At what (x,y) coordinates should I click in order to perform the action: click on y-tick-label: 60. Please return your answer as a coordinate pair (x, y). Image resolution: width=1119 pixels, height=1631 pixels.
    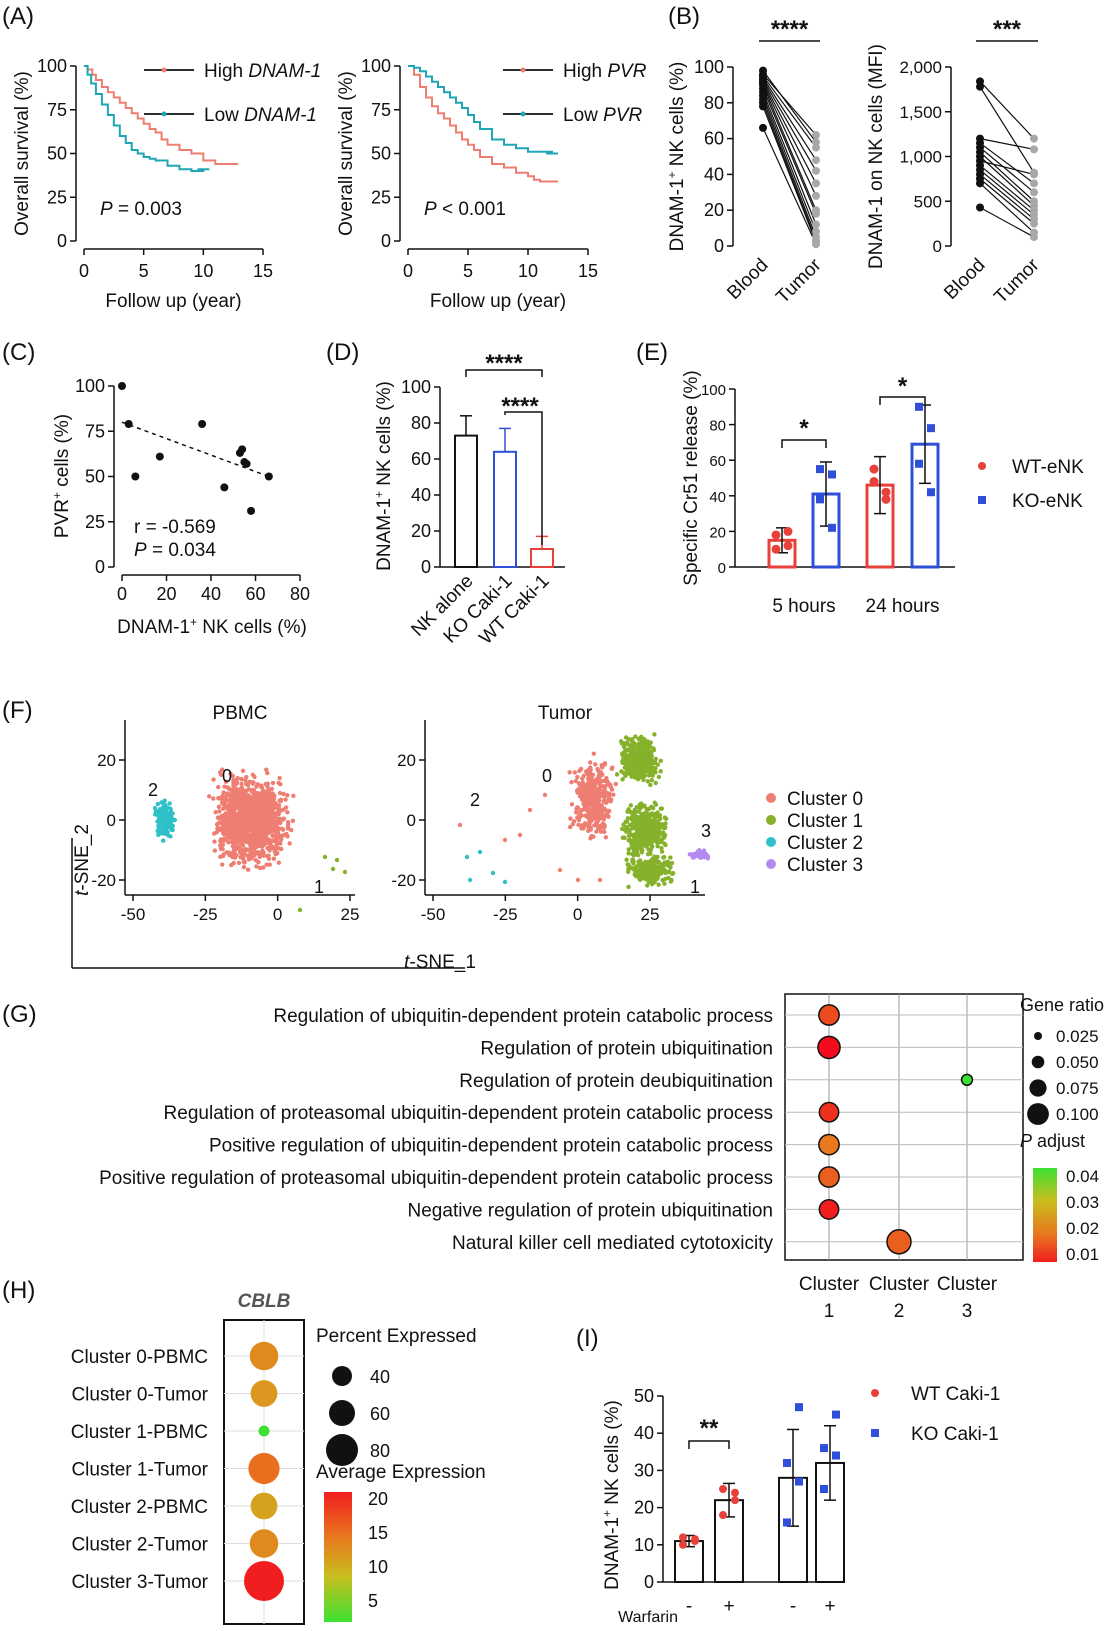
    Looking at the image, I should click on (421, 459).